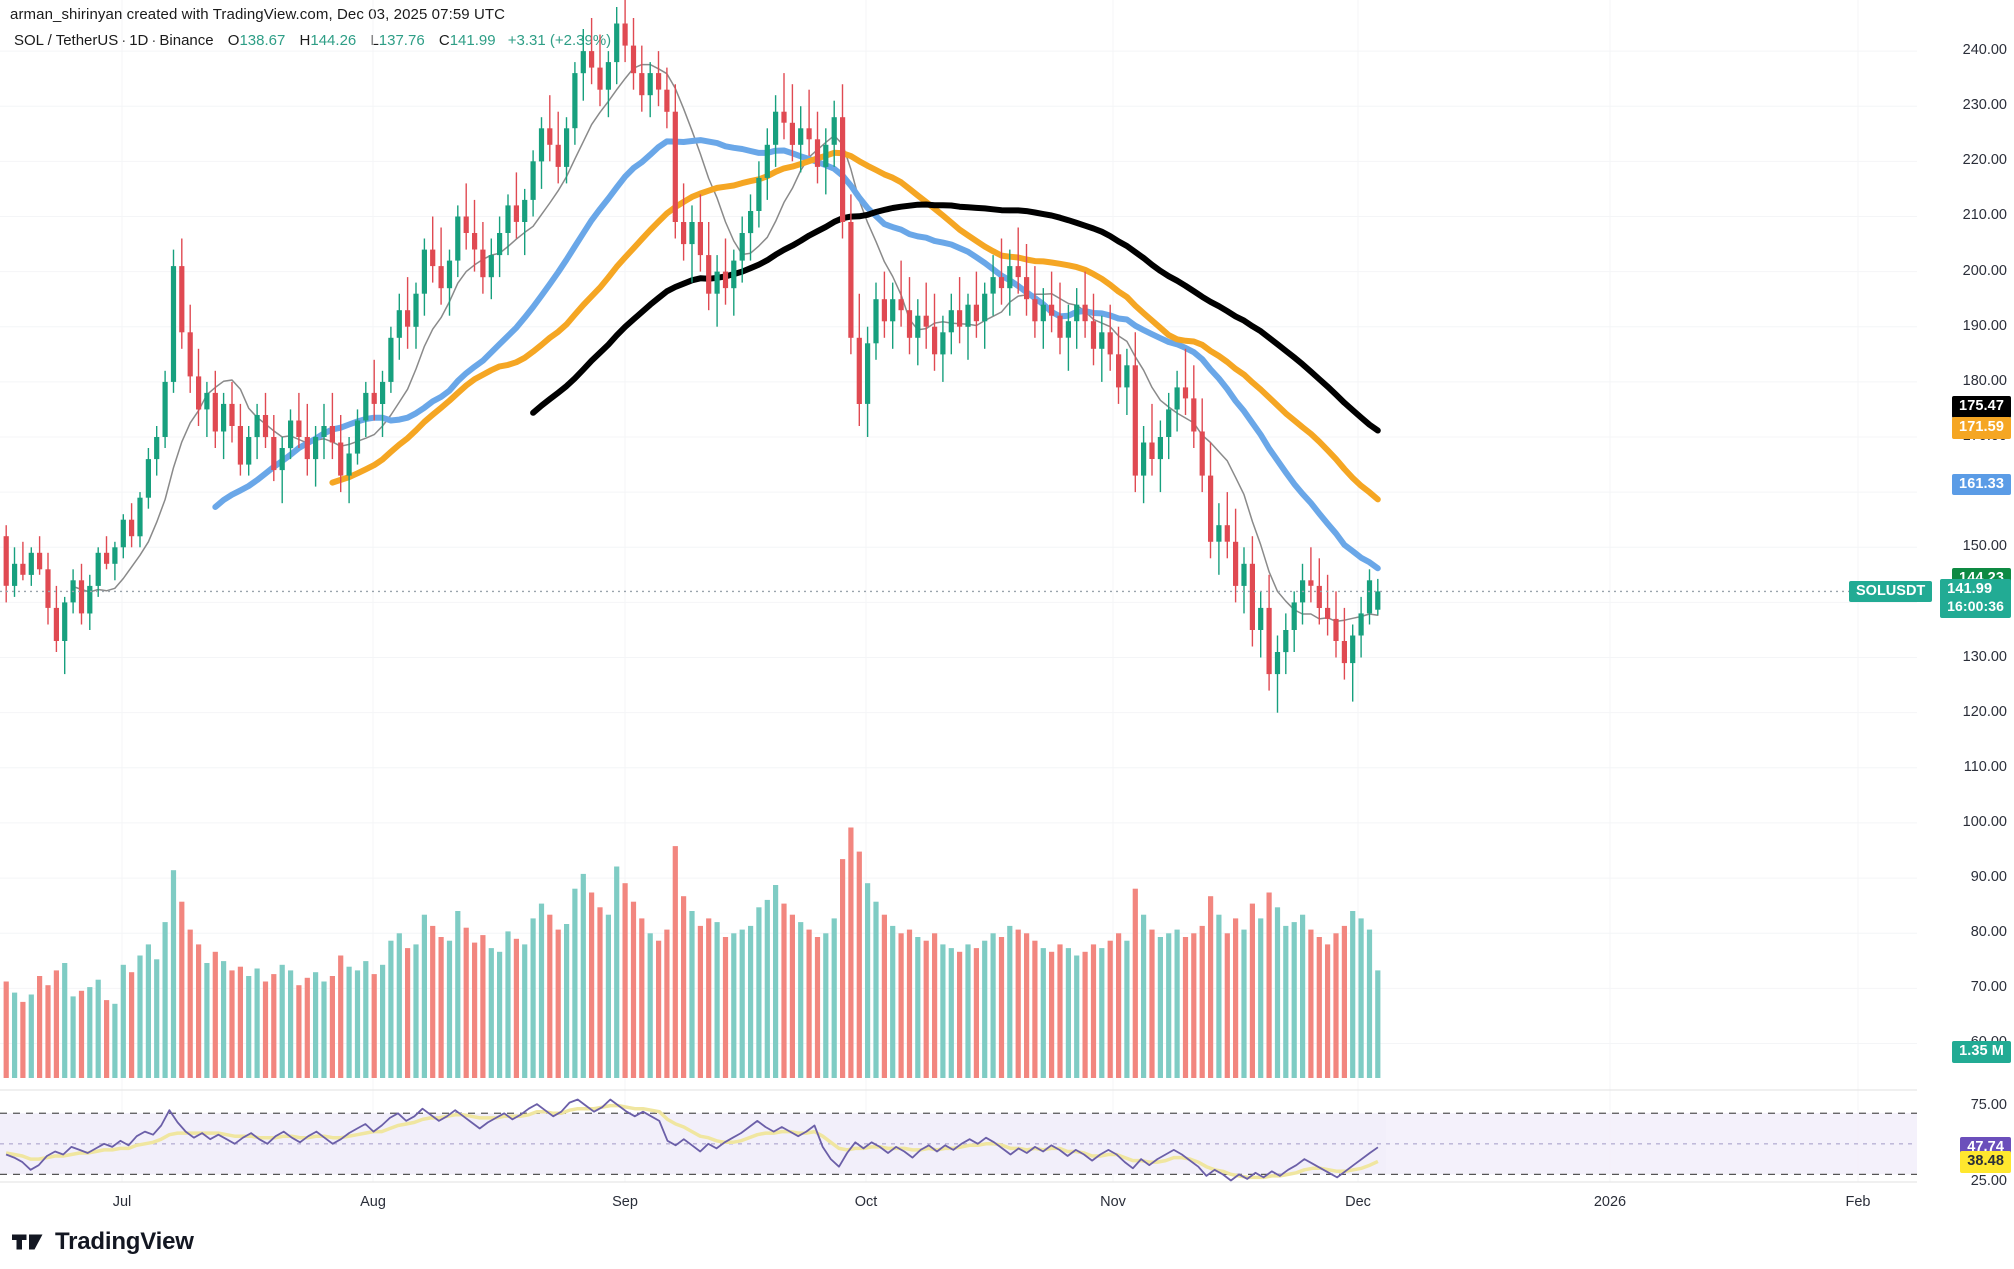 The width and height of the screenshot is (2014, 1269). I want to click on rsi-sma-badge: 38.48, so click(1985, 1162).